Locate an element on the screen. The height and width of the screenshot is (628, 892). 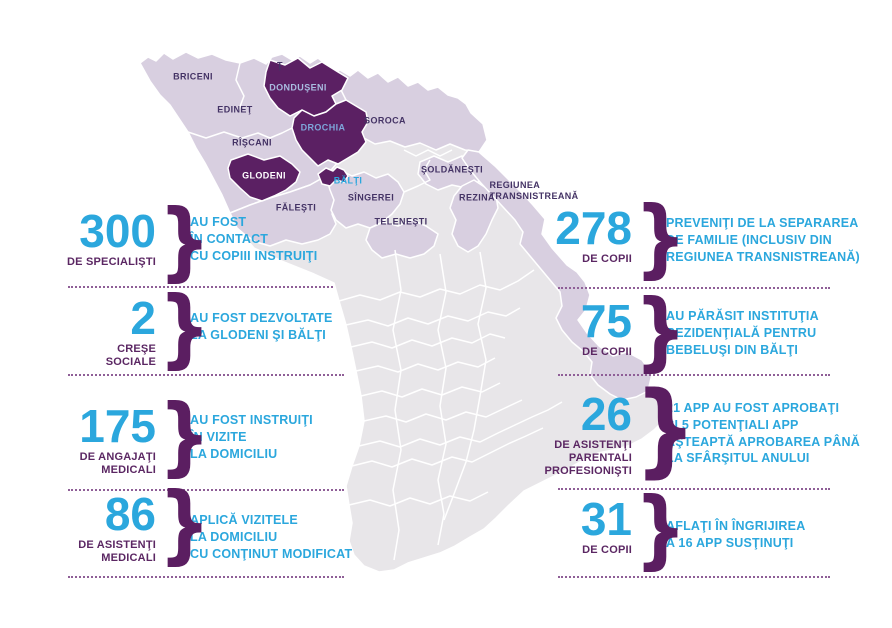
stat-number-column: 86 DE ASISTENŢI MEDICALI is located at coordinates (110, 526).